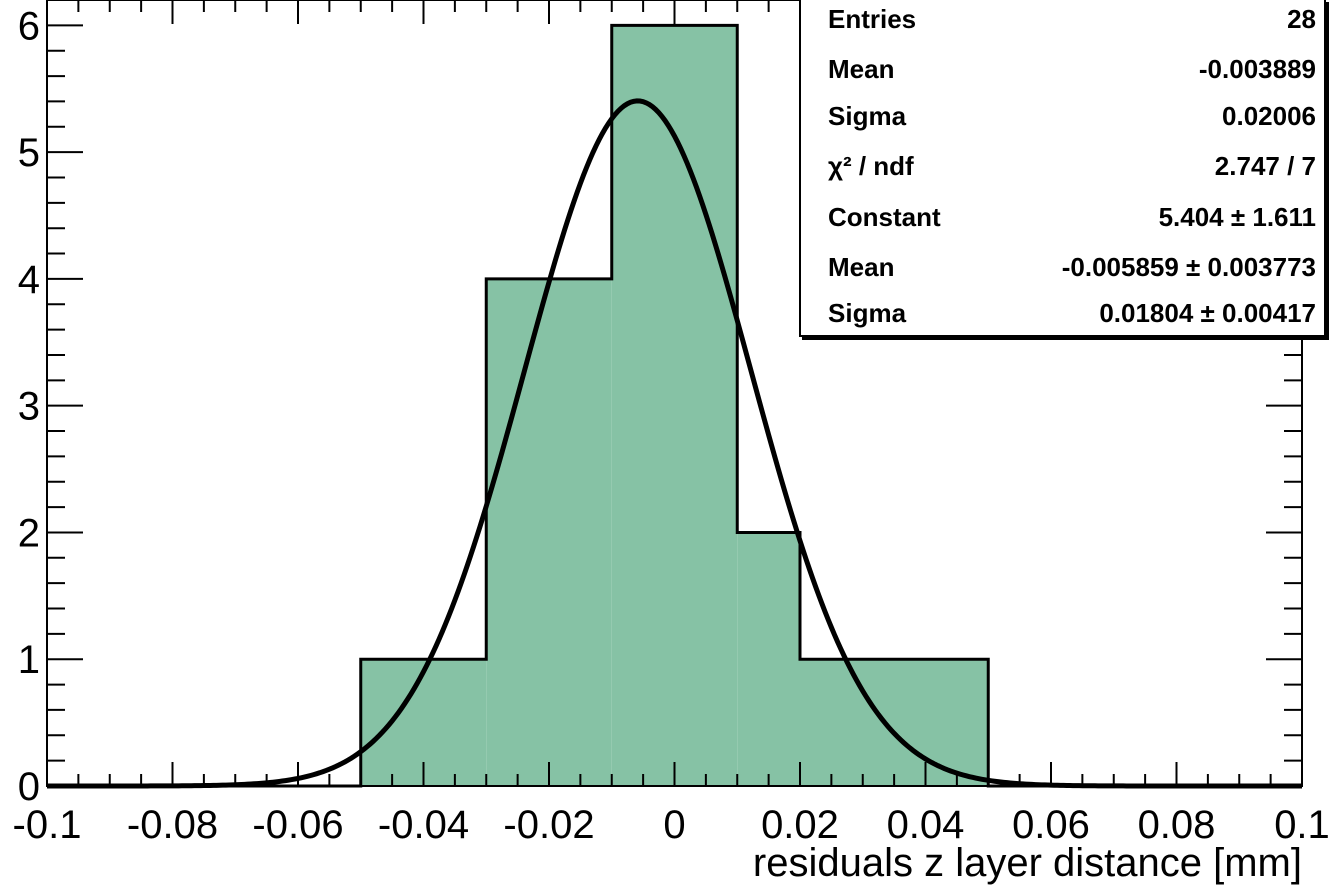  I want to click on x-tick-label: -0.08, so click(172, 825).